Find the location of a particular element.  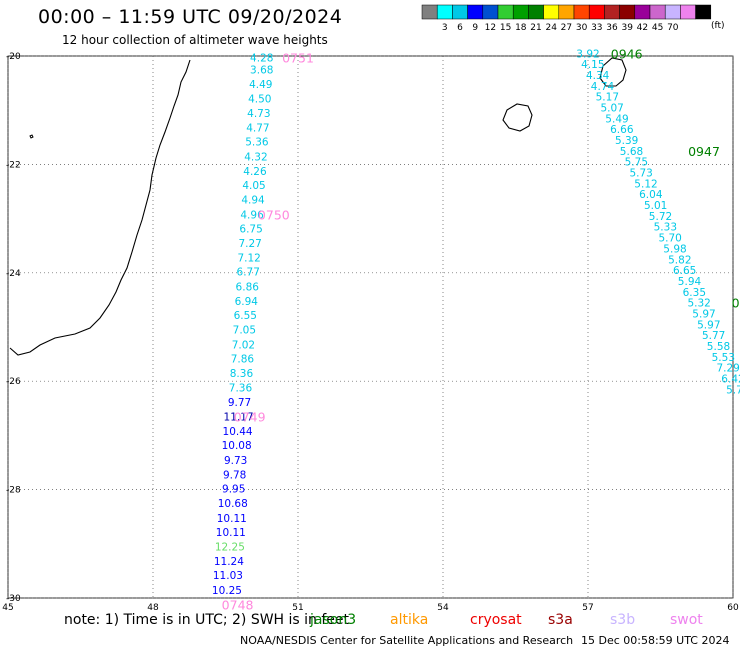

wave-height-label: 5.07 is located at coordinates (611, 108).